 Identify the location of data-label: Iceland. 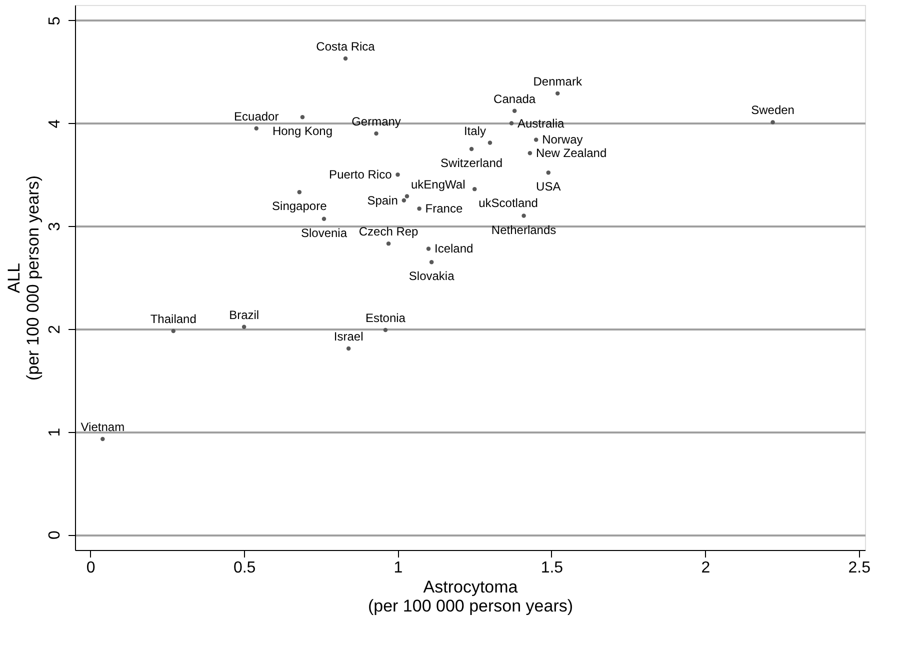
(454, 249).